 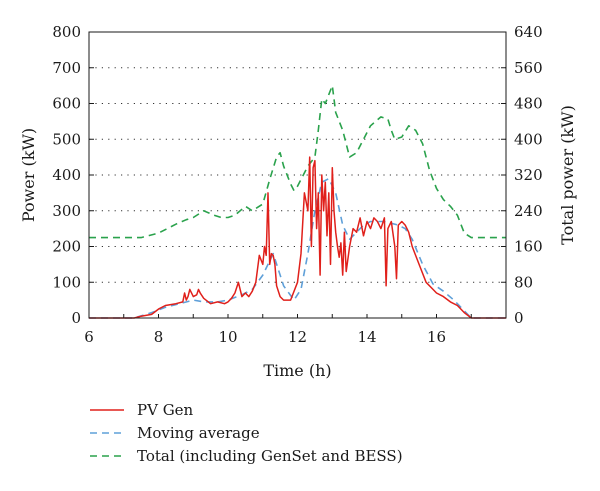 What do you see at coordinates (66, 104) in the screenshot?
I see `y-tick-label-6: 600` at bounding box center [66, 104].